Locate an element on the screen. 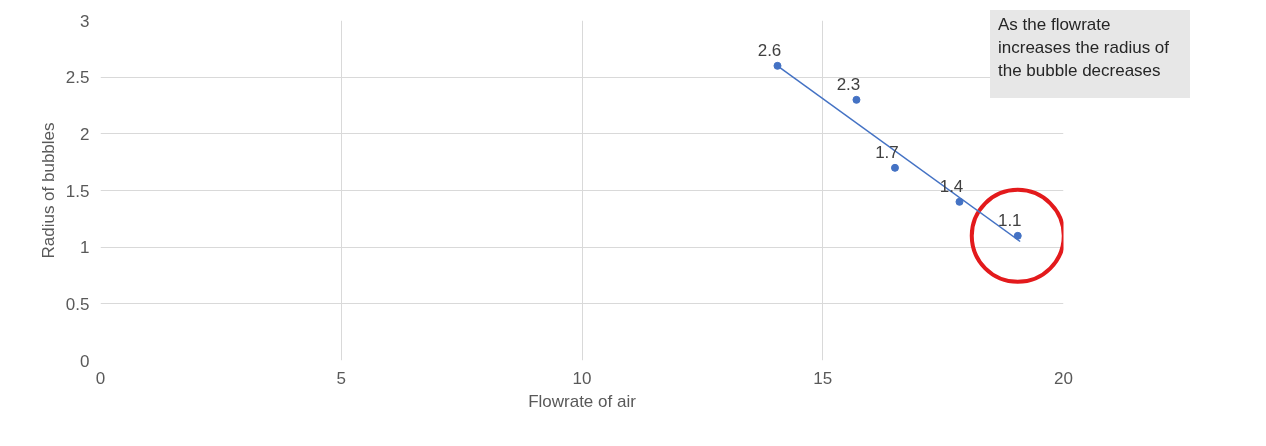  x-tick-label: 0 is located at coordinates (100, 378).